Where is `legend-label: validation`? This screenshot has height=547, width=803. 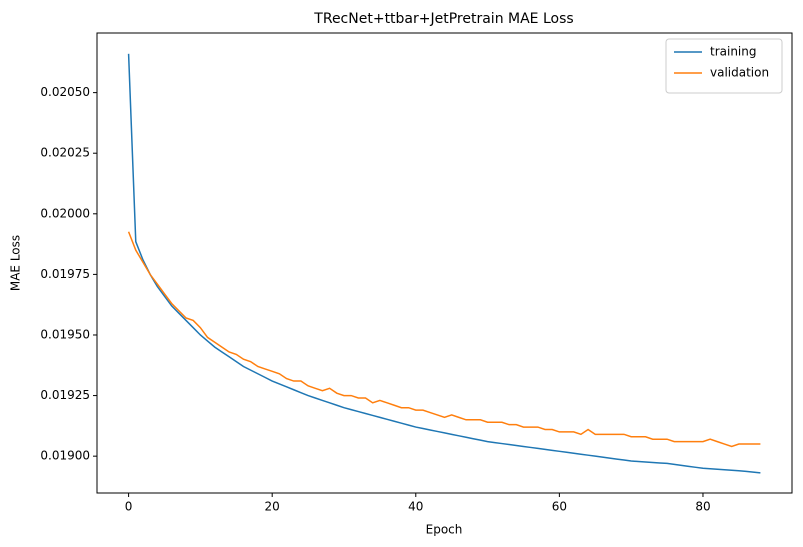 legend-label: validation is located at coordinates (739, 73).